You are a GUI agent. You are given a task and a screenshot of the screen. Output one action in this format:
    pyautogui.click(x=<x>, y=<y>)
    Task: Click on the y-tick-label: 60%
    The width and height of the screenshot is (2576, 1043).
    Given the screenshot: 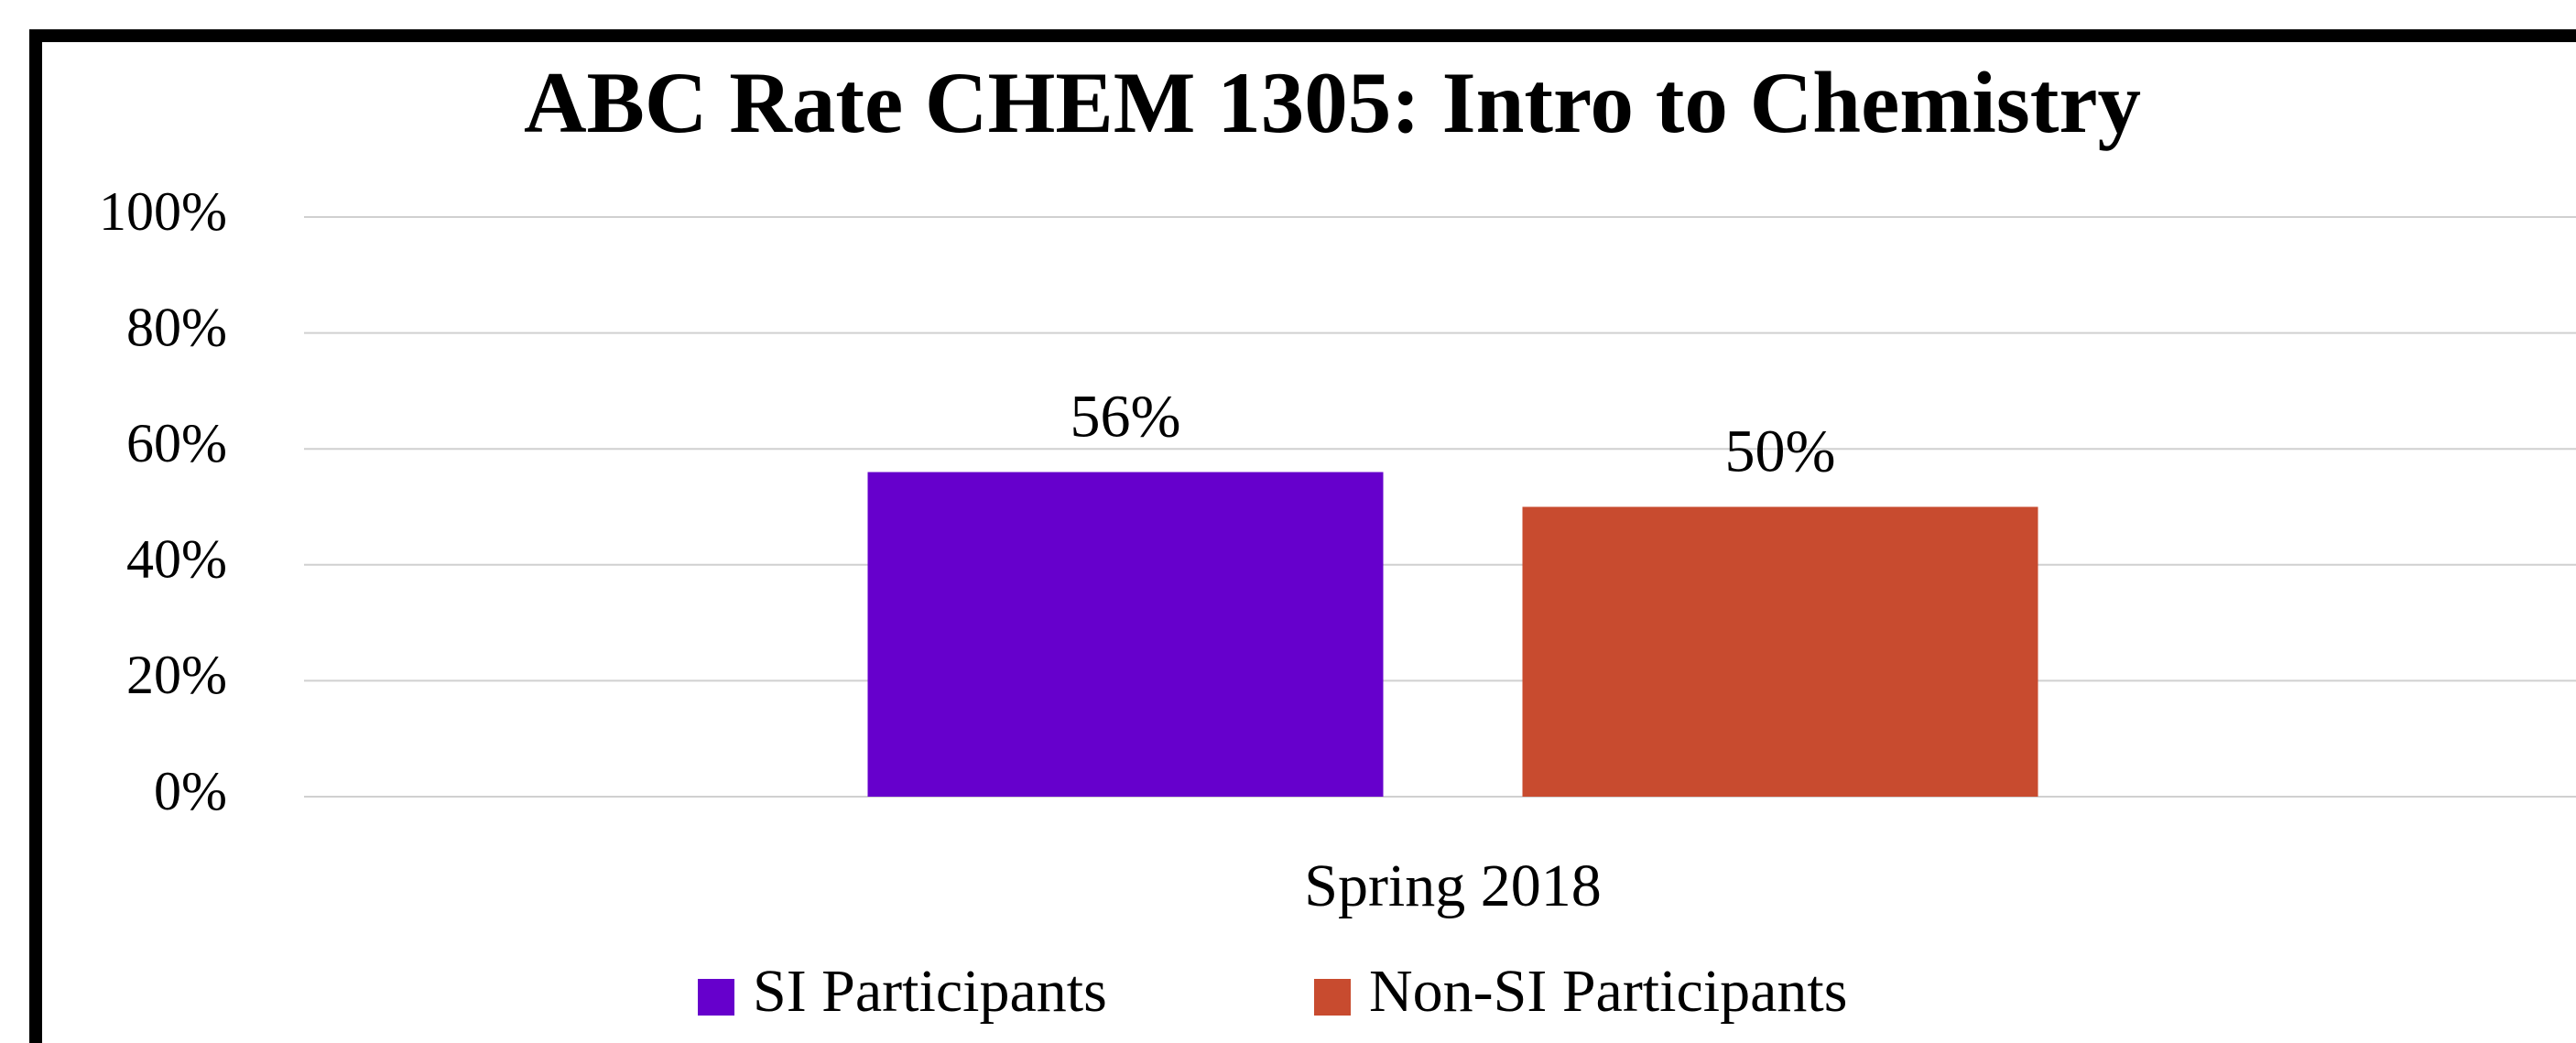 What is the action you would take?
    pyautogui.click(x=176, y=443)
    